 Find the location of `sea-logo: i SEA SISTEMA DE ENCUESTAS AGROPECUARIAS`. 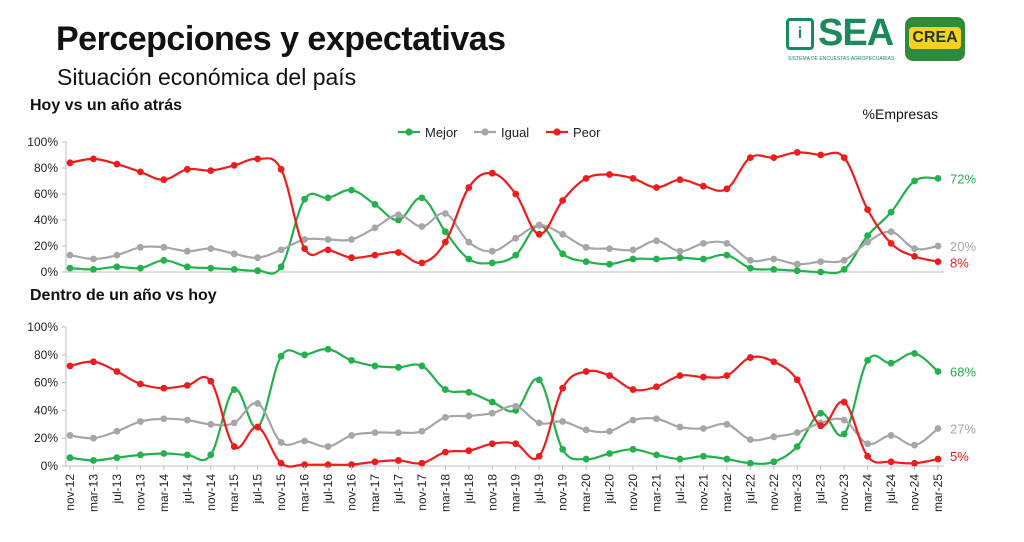

sea-logo: i SEA SISTEMA DE ENCUESTAS AGROPECUARIAS is located at coordinates (840, 40).